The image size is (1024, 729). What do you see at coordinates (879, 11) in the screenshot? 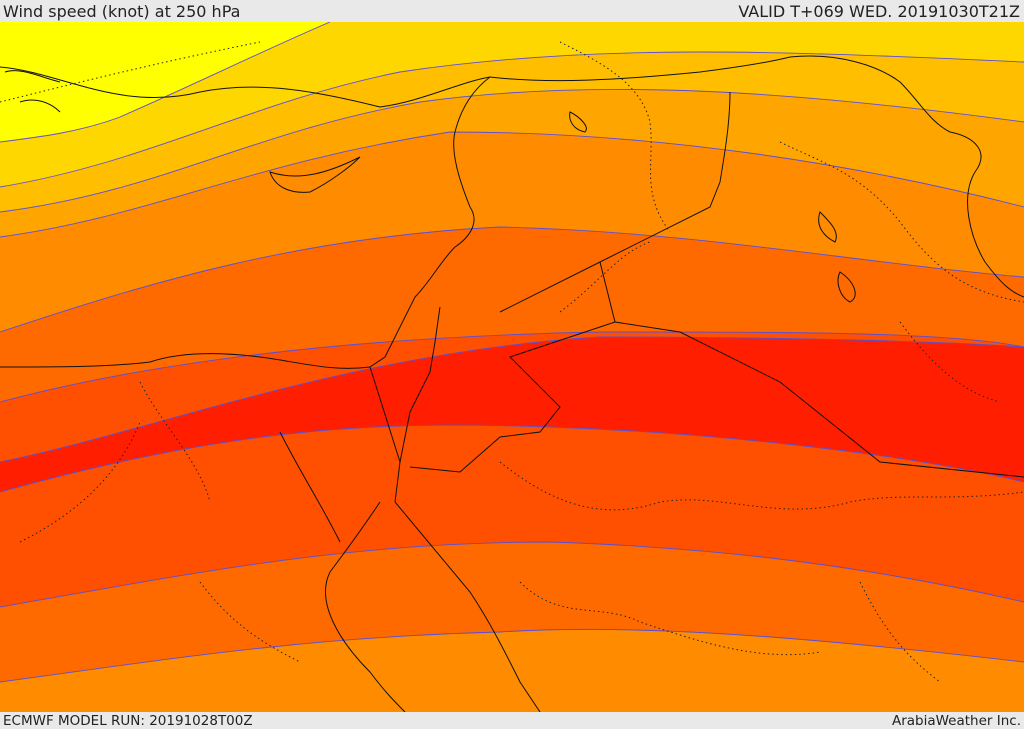
I see `valid-time: VALID T+069 WED. 20191030T21Z` at bounding box center [879, 11].